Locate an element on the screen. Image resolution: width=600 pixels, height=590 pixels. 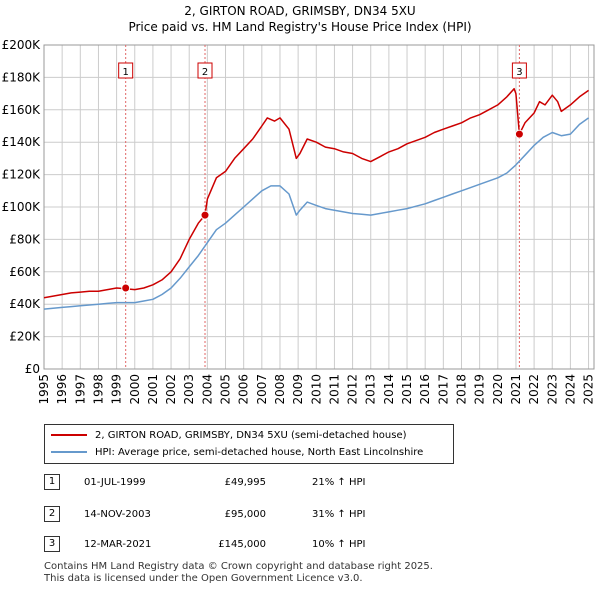
sale-price: £95,000 is located at coordinates (245, 514).